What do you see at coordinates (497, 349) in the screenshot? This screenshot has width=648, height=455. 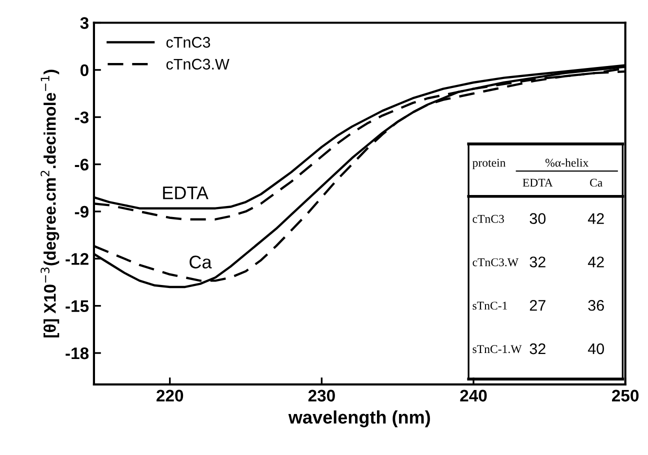 I see `annotation: sTnC-1.W` at bounding box center [497, 349].